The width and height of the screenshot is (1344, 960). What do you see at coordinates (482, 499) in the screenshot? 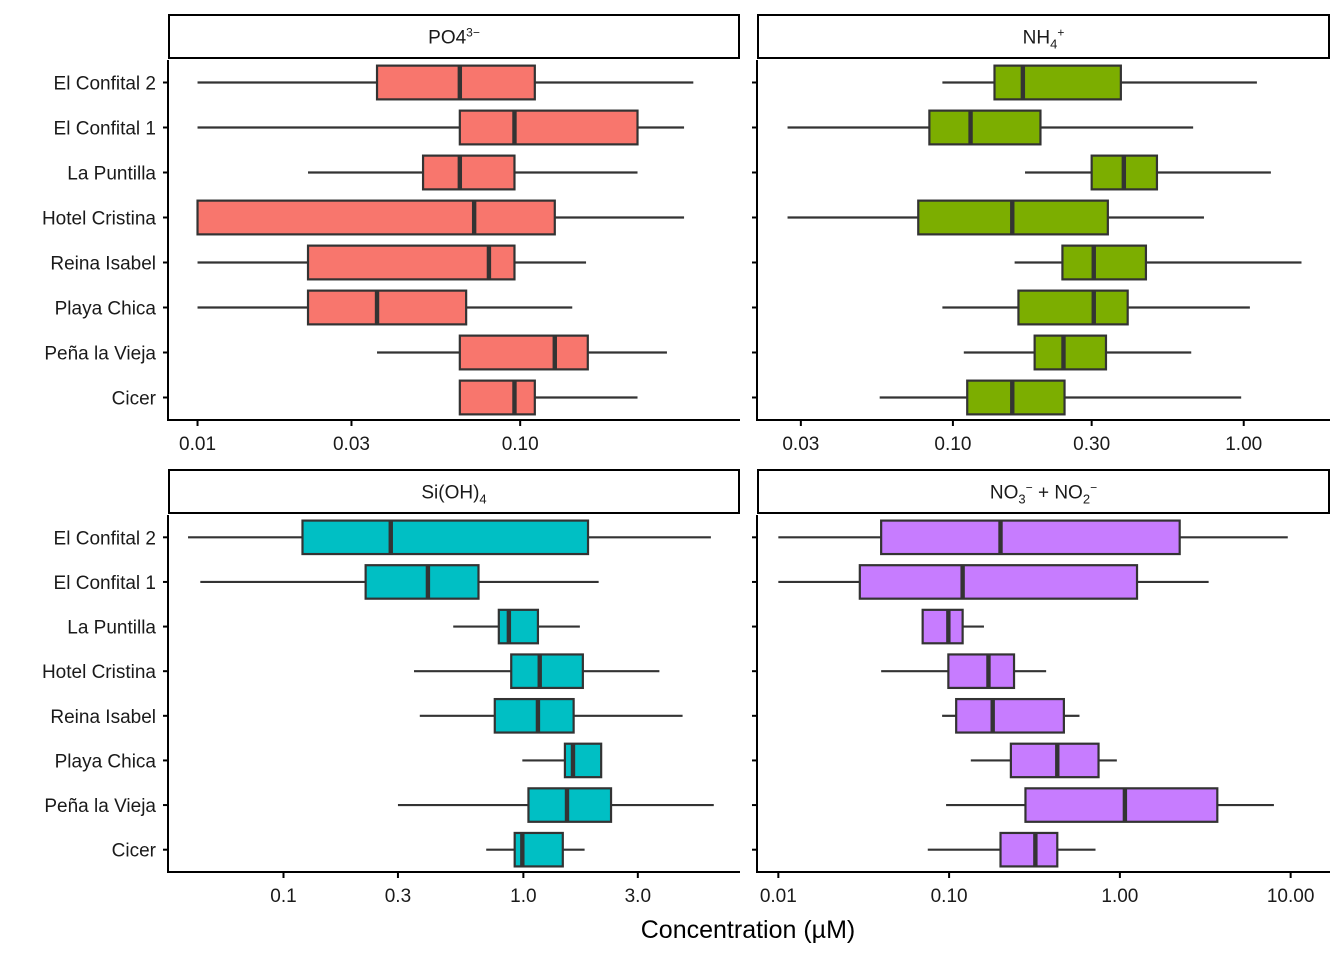
I see `strip-title-part: 4` at bounding box center [482, 499].